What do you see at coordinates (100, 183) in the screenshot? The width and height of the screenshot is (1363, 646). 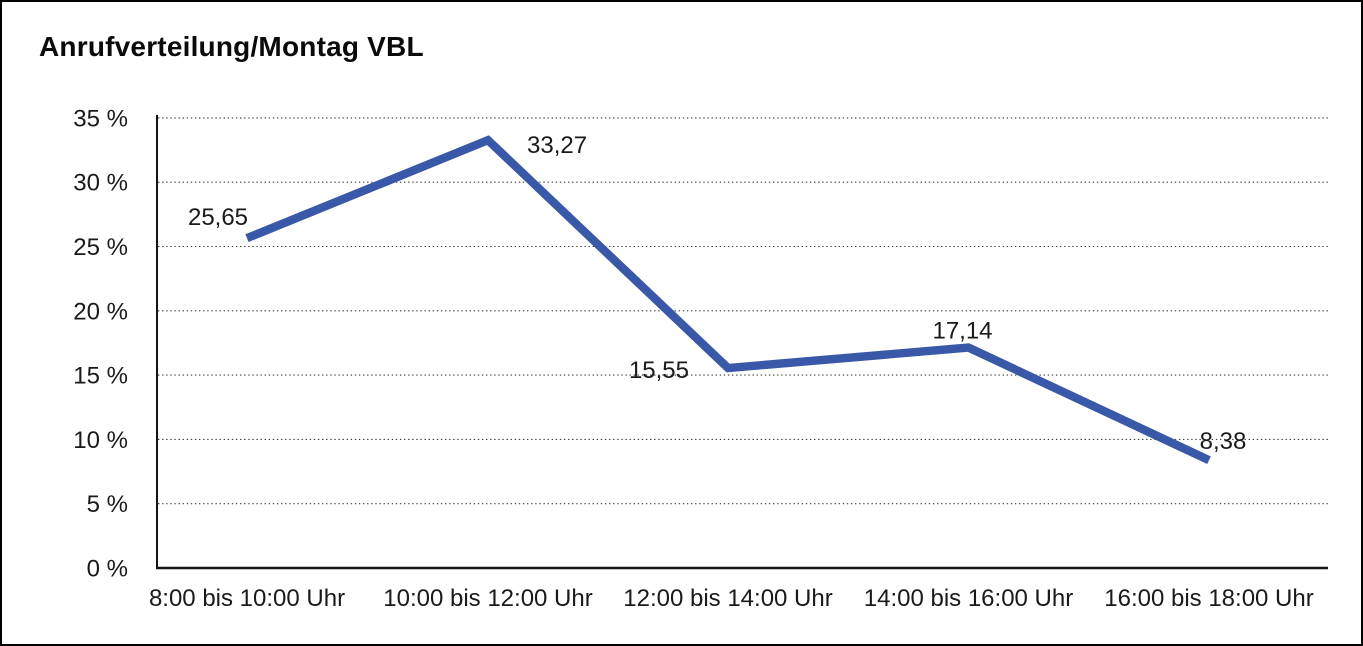 I see `y-tick-label: 30 %` at bounding box center [100, 183].